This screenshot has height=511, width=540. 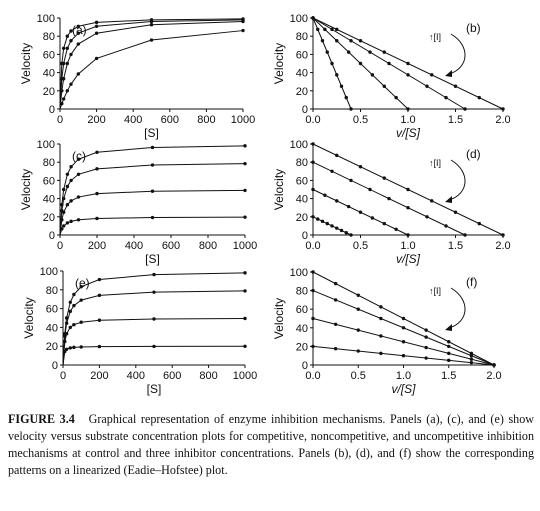 What do you see at coordinates (435, 163) in the screenshot?
I see `inhibitor-label: ↑[I]` at bounding box center [435, 163].